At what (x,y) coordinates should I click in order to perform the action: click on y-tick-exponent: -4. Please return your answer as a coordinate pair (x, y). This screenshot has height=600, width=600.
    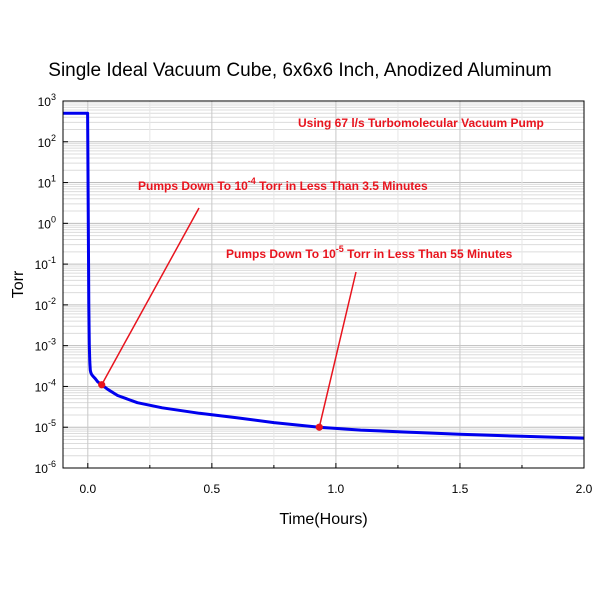
    Looking at the image, I should click on (52, 382).